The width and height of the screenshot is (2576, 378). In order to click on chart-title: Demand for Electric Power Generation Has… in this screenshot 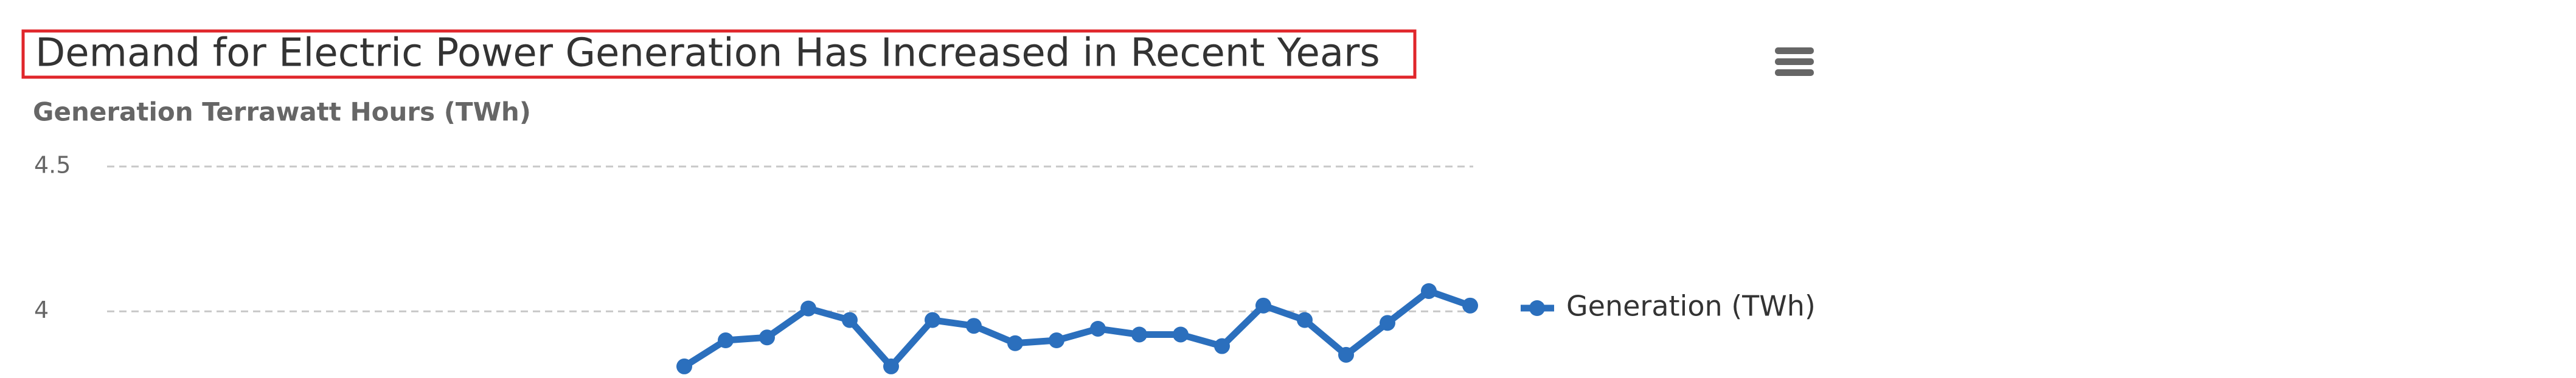, I will do `click(707, 54)`.